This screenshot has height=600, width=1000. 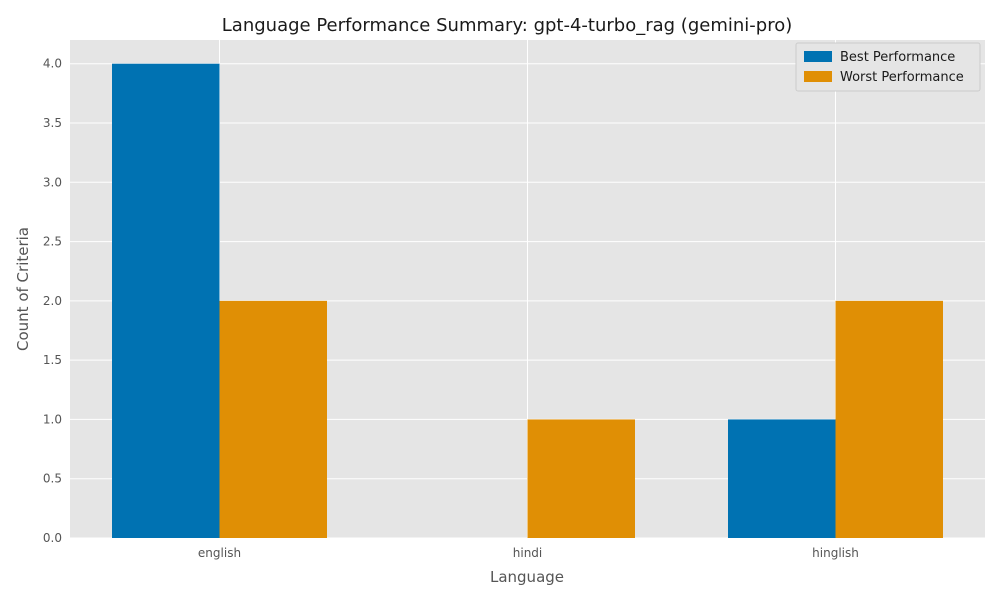 I want to click on y-tick-label: 0.0, so click(x=52, y=538).